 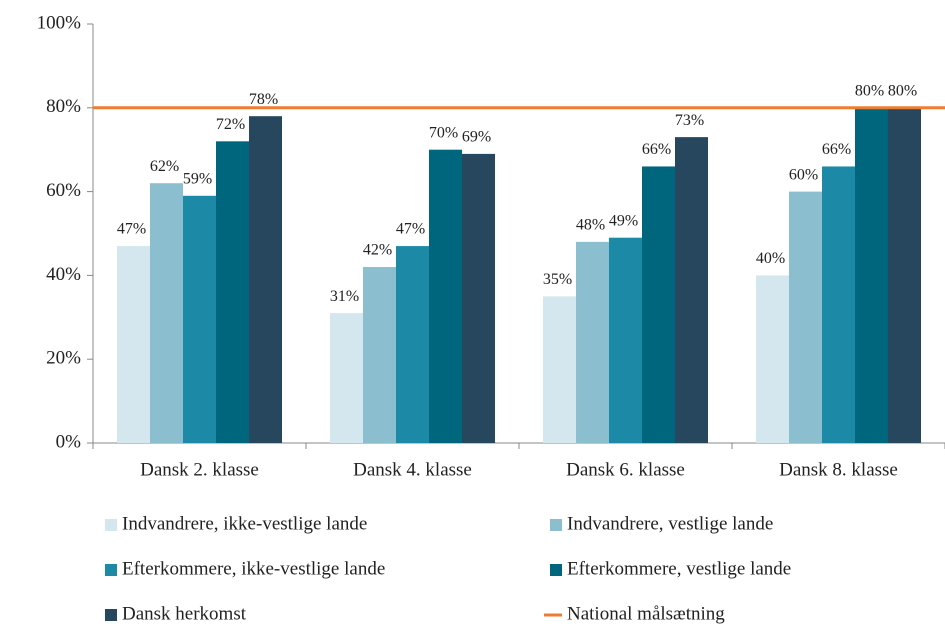 What do you see at coordinates (69, 441) in the screenshot?
I see `y-tick-label: 0%` at bounding box center [69, 441].